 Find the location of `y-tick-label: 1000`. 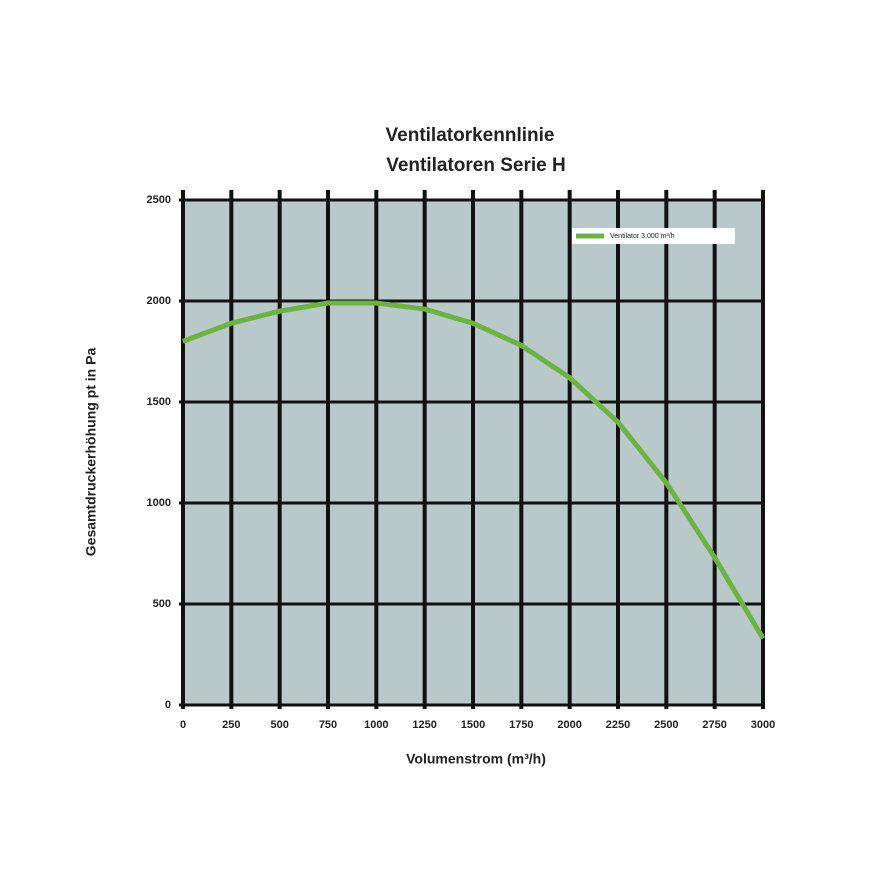

y-tick-label: 1000 is located at coordinates (159, 503).